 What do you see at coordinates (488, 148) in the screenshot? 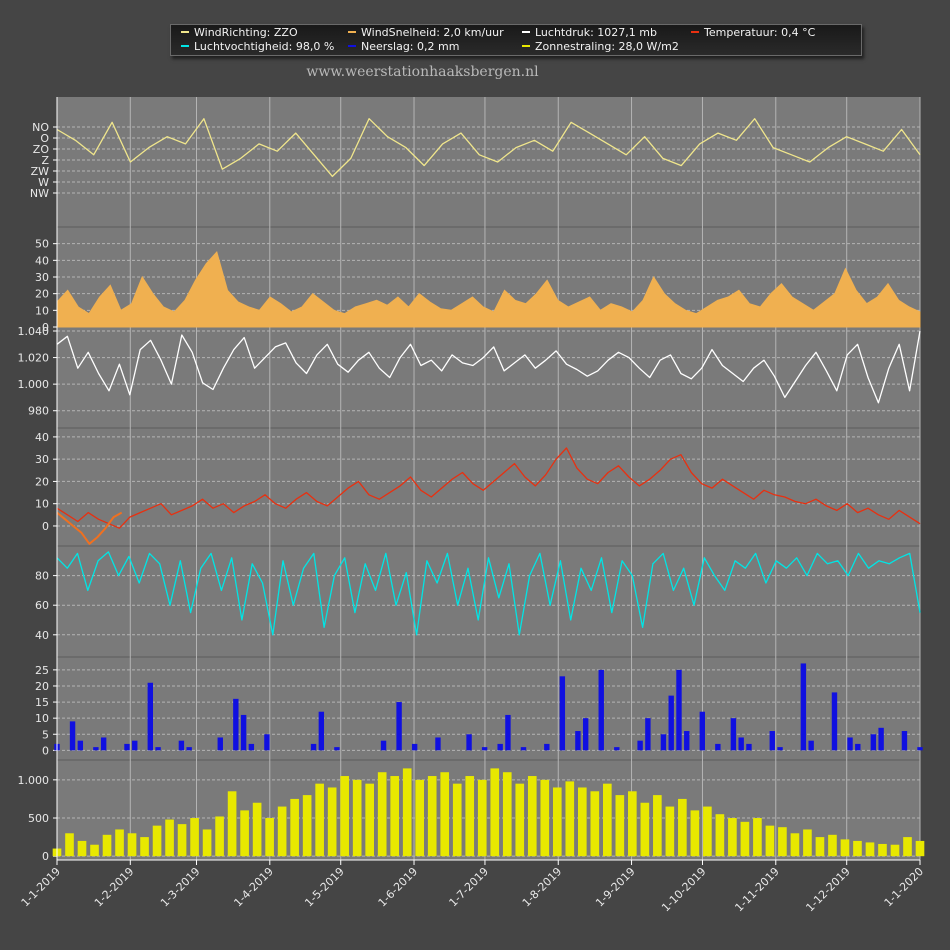
I see `line-windrichting` at bounding box center [488, 148].